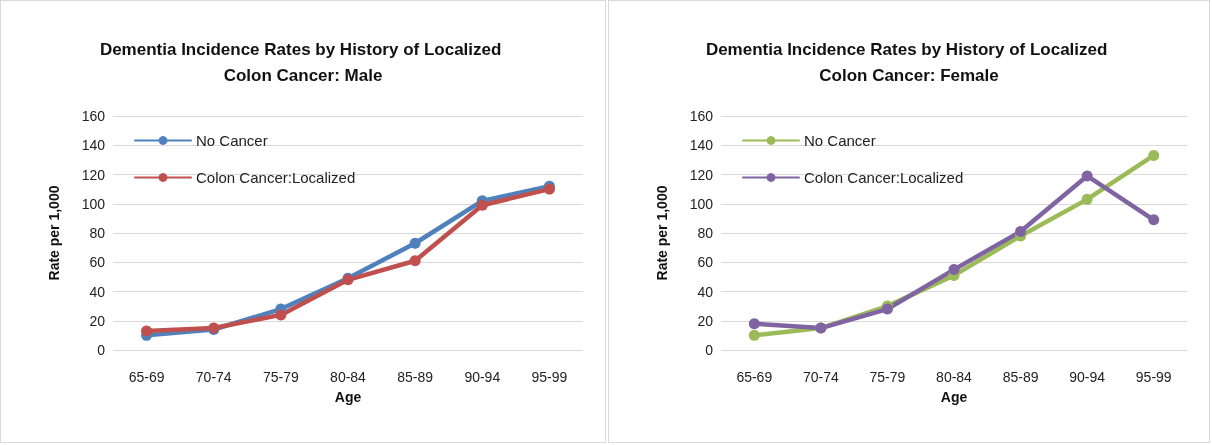 The height and width of the screenshot is (445, 1212). Describe the element at coordinates (909, 62) in the screenshot. I see `chart-title: Dementia Incidence Rates by History of Localized Colon Cancer: Female` at that location.